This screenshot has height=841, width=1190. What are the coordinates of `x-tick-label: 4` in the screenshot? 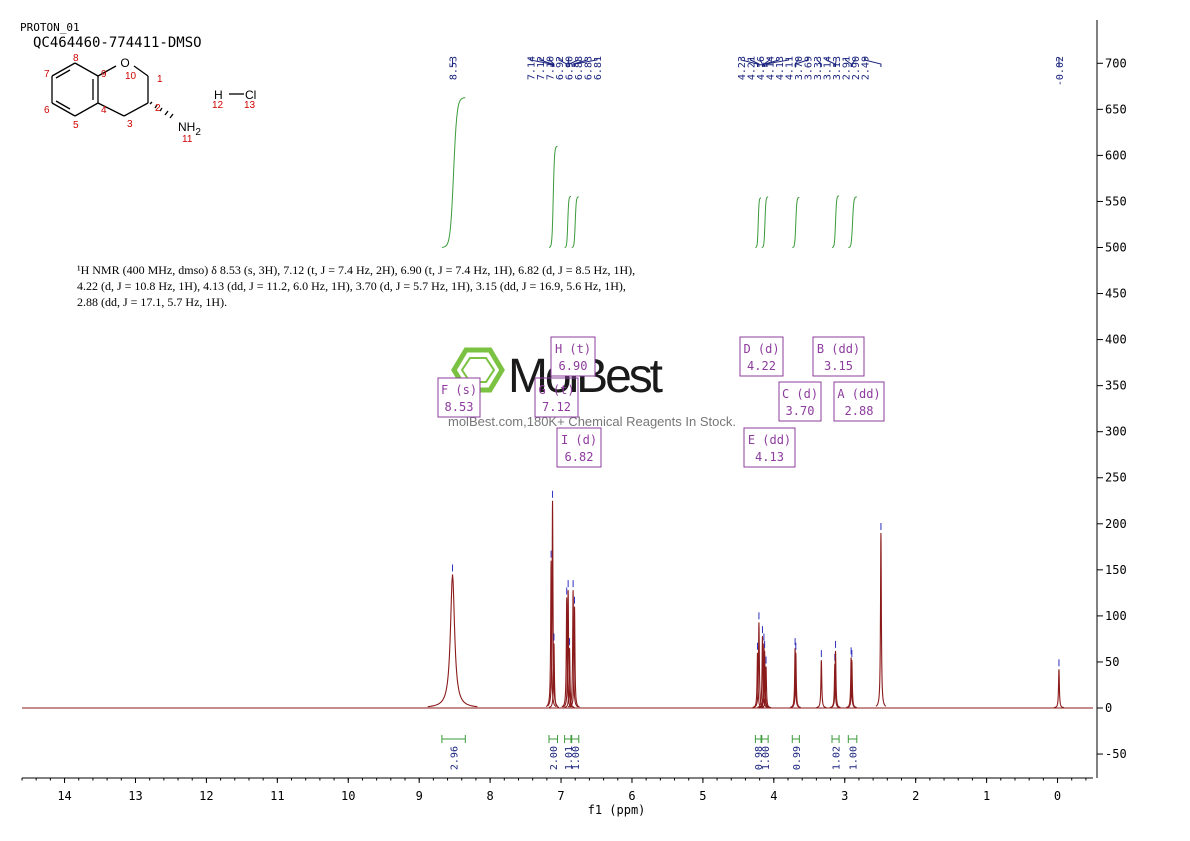 It's located at (773, 796).